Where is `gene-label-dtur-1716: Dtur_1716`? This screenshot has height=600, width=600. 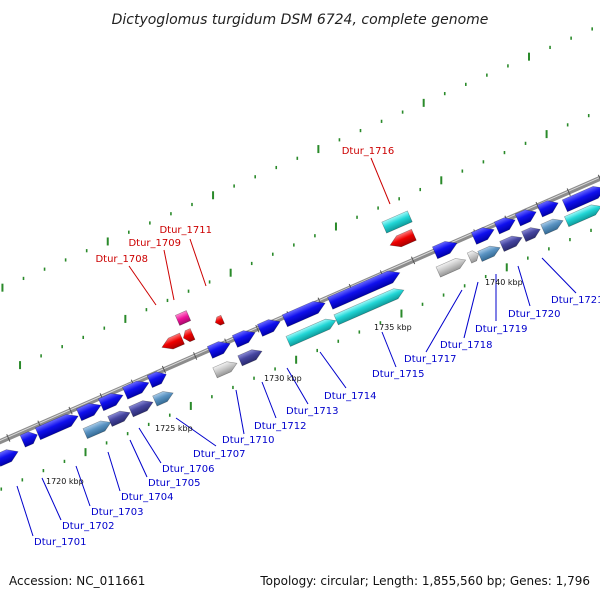 gene-label-dtur-1716: Dtur_1716 is located at coordinates (368, 151).